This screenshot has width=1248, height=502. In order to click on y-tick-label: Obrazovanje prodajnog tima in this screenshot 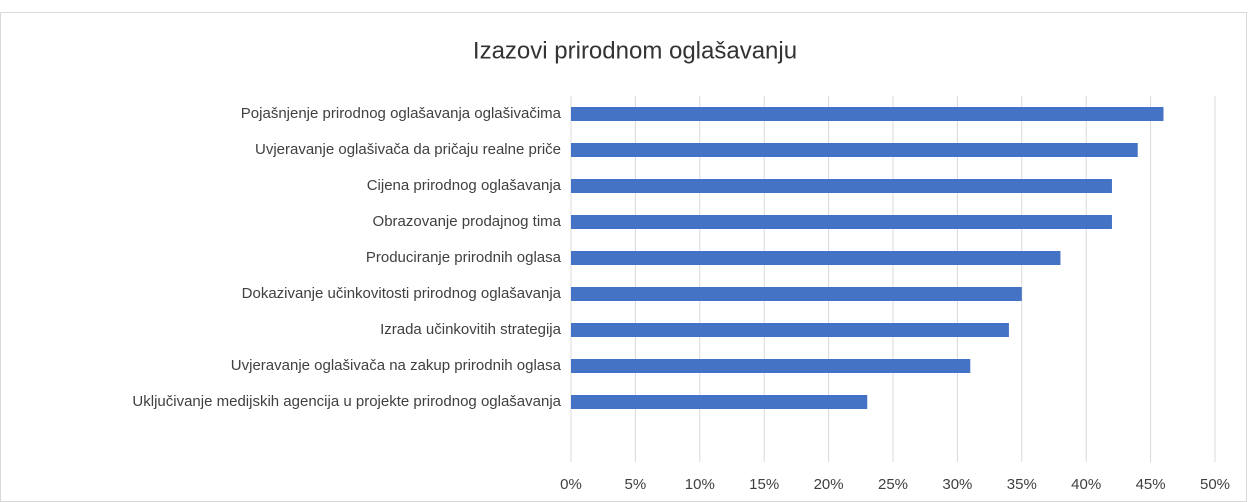, I will do `click(467, 221)`.